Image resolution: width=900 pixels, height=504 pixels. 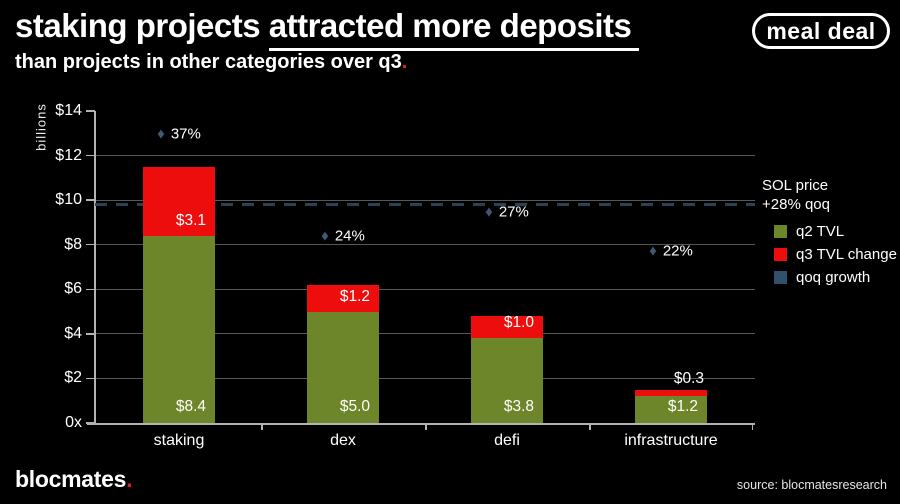 What do you see at coordinates (349, 236) in the screenshot?
I see `qoq-growth-value: 24%` at bounding box center [349, 236].